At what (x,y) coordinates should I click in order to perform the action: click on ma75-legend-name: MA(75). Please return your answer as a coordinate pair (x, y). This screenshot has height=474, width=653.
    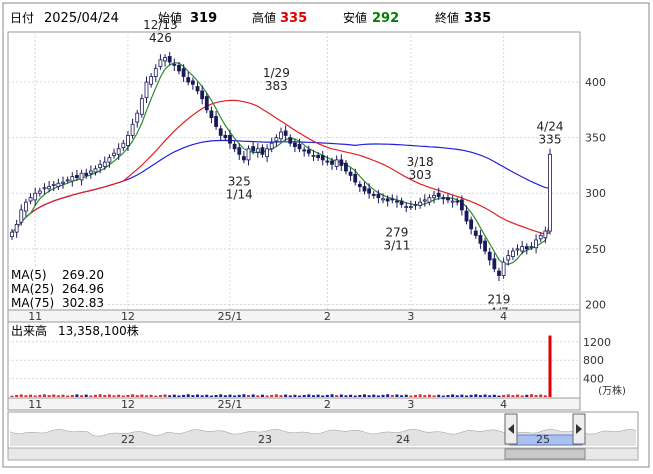
    Looking at the image, I should click on (32, 303).